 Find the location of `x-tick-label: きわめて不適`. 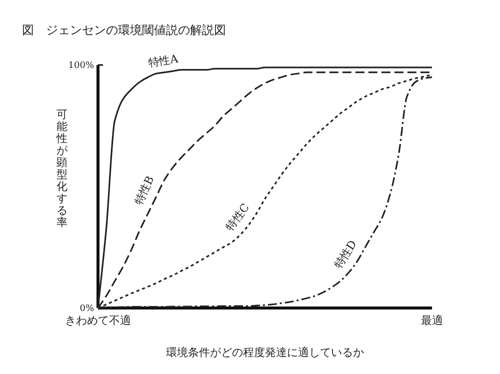

x-tick-label: きわめて不適 is located at coordinates (98, 320).